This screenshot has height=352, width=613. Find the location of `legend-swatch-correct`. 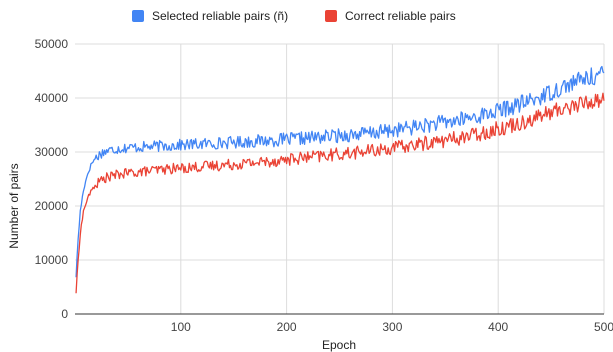

legend-swatch-correct is located at coordinates (331, 16).